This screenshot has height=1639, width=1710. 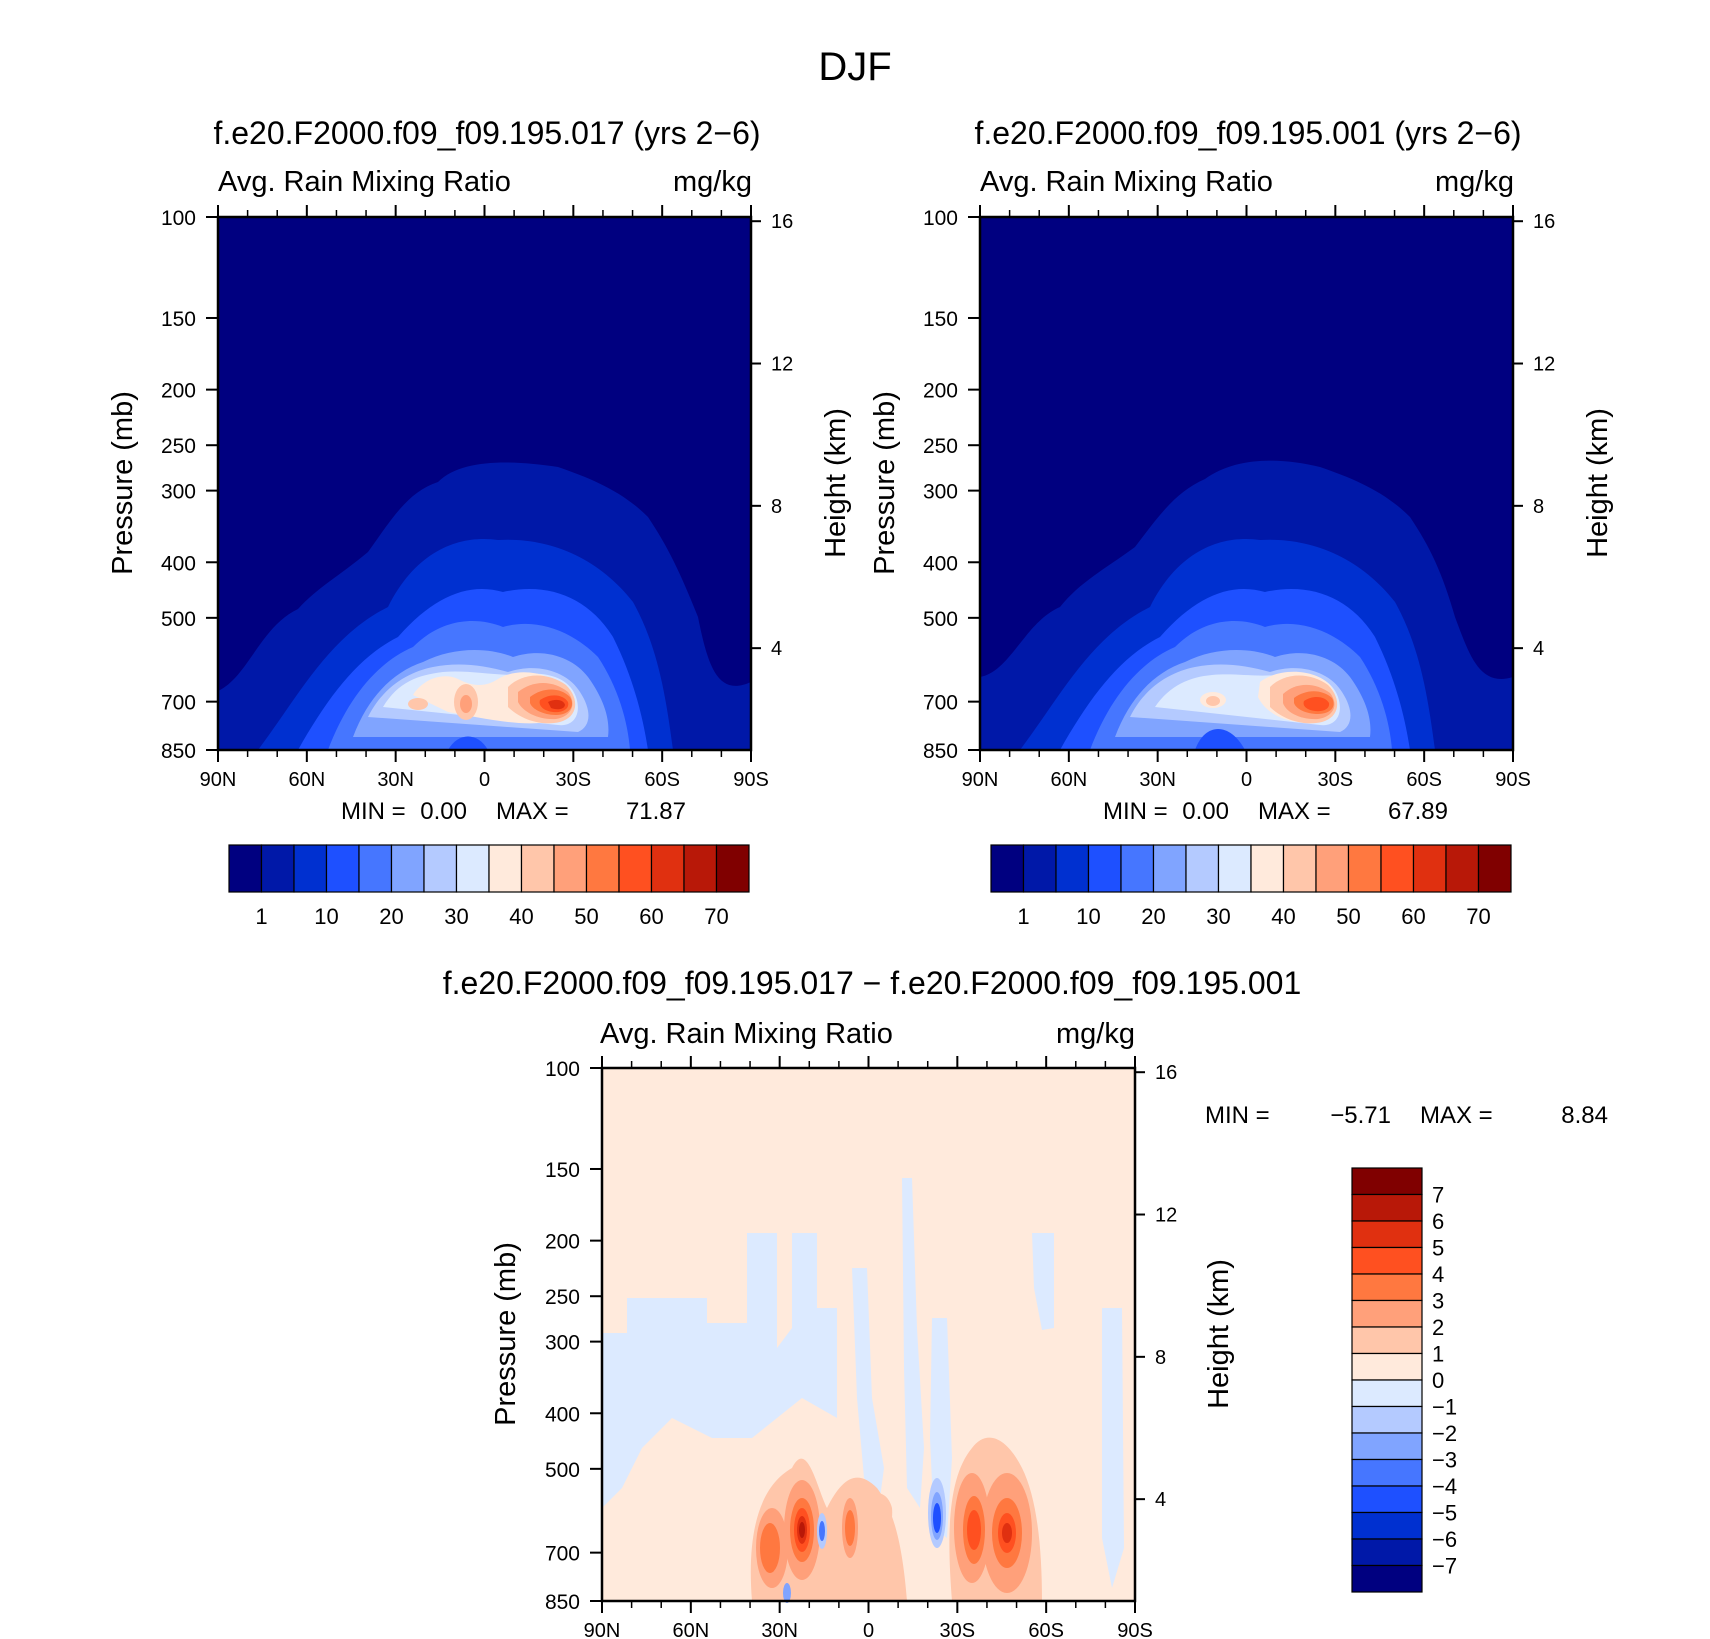 I want to click on panel-3-level-pos1c, so click(x=877, y=1518).